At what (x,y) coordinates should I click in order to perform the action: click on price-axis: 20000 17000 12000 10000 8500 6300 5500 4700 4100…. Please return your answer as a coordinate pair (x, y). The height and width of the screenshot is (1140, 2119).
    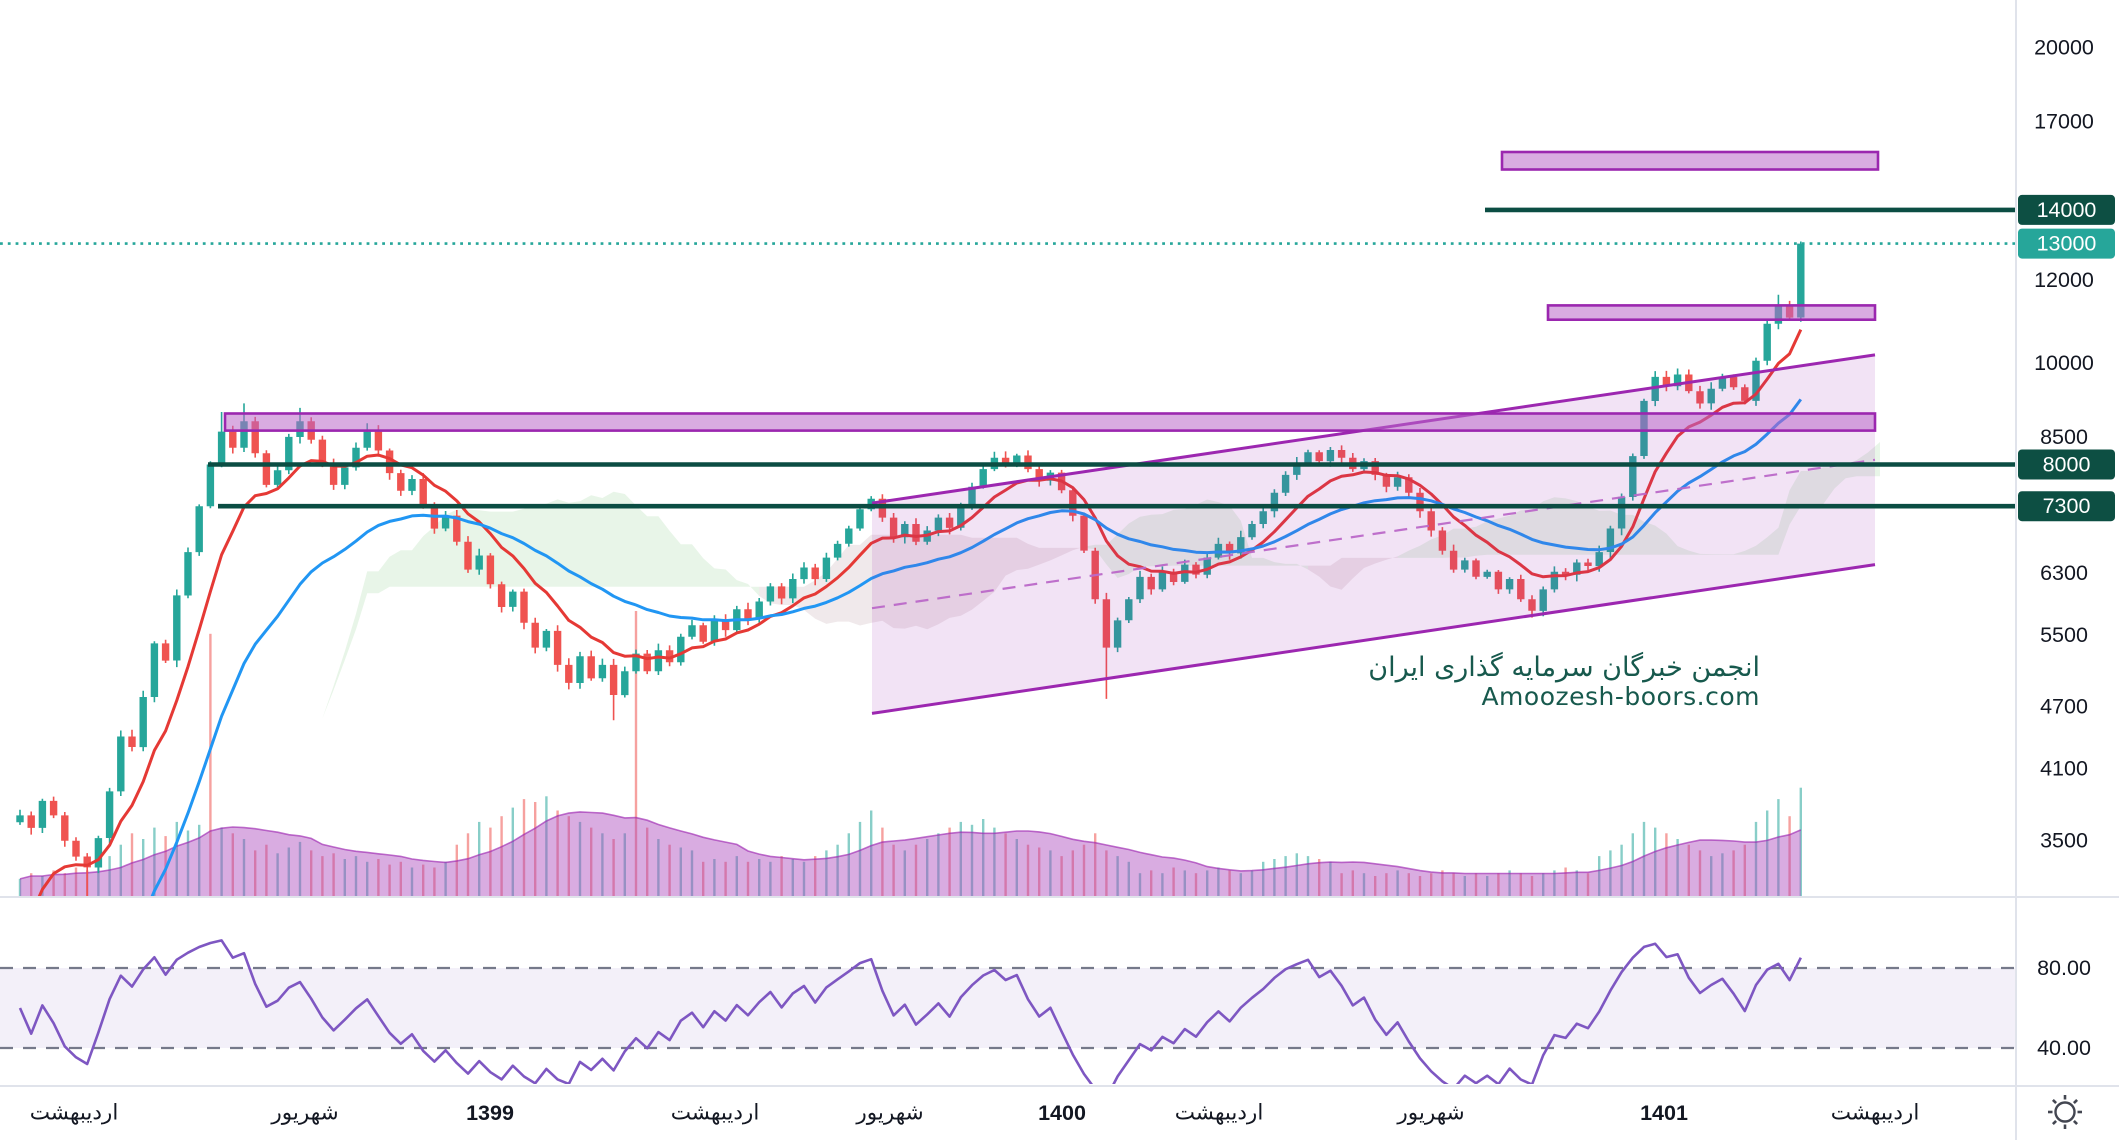
    Looking at the image, I should click on (2066, 548).